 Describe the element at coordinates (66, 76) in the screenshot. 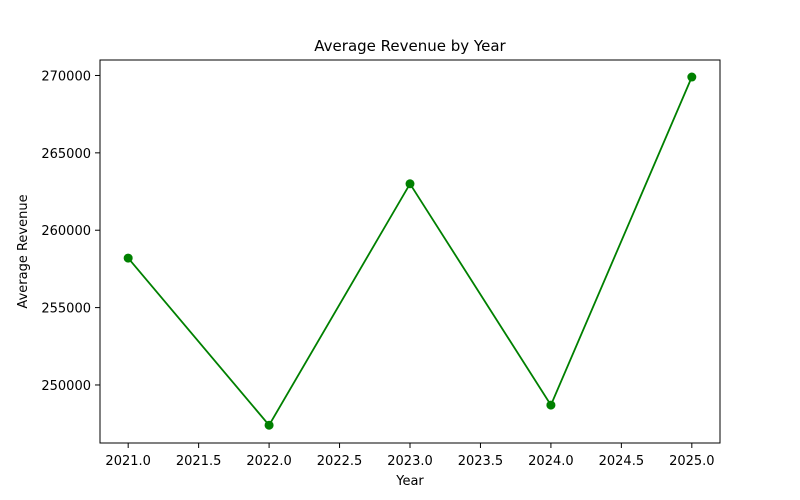

I see `y-tick-label: 270000` at that location.